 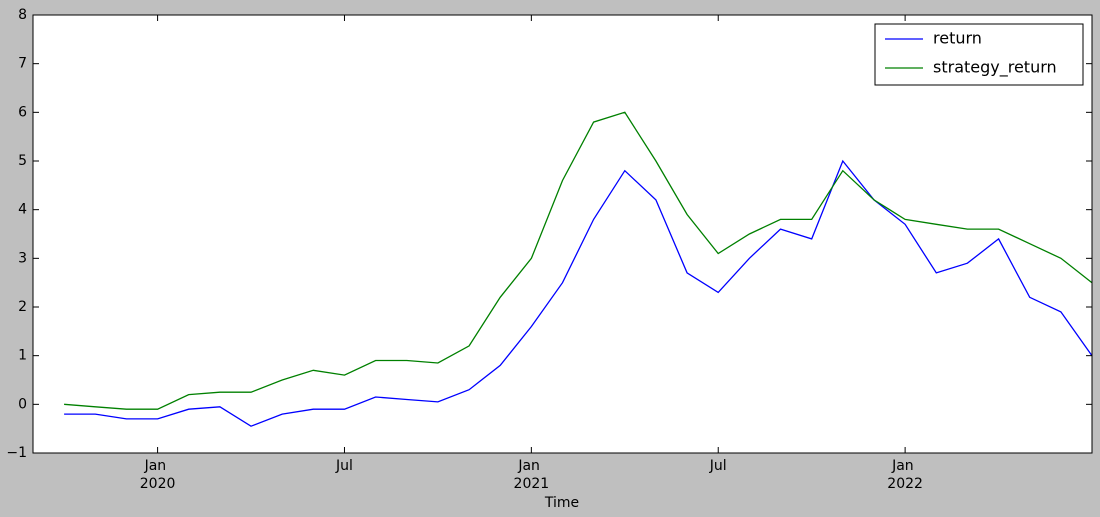 I want to click on y-tick-label: 5, so click(x=22, y=161).